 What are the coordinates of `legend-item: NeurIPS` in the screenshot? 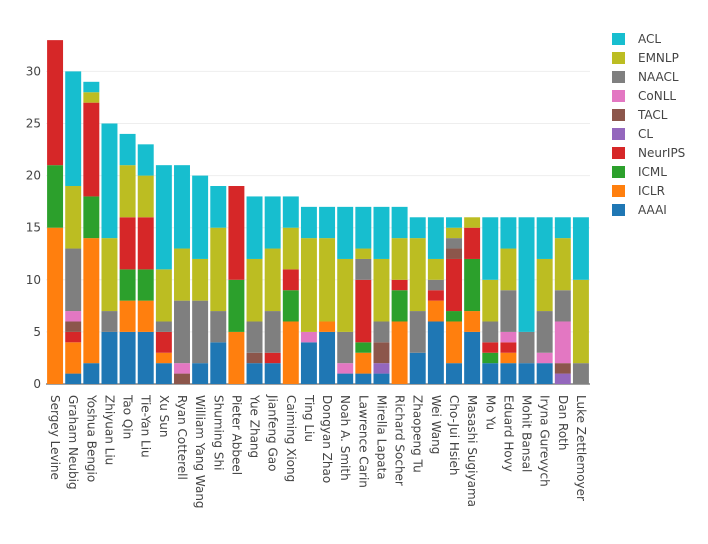 It's located at (648, 153).